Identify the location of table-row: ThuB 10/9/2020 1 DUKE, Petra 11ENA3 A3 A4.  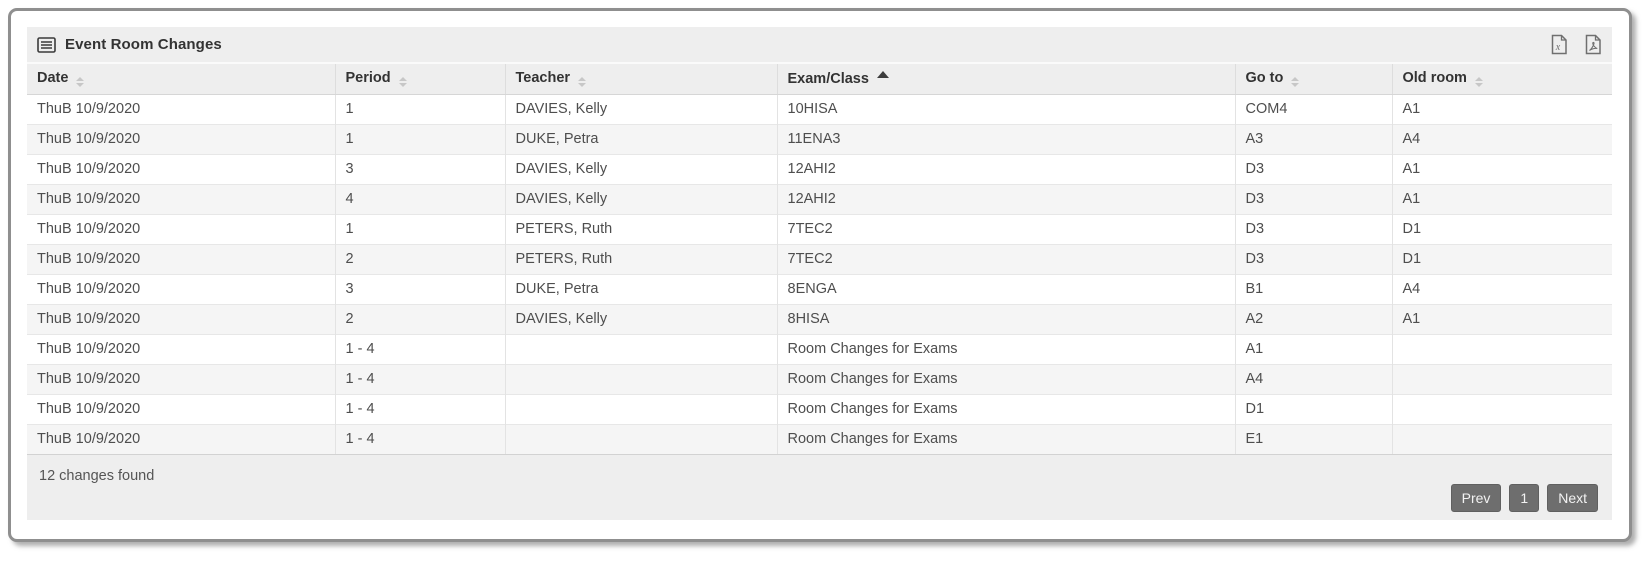
(819, 138).